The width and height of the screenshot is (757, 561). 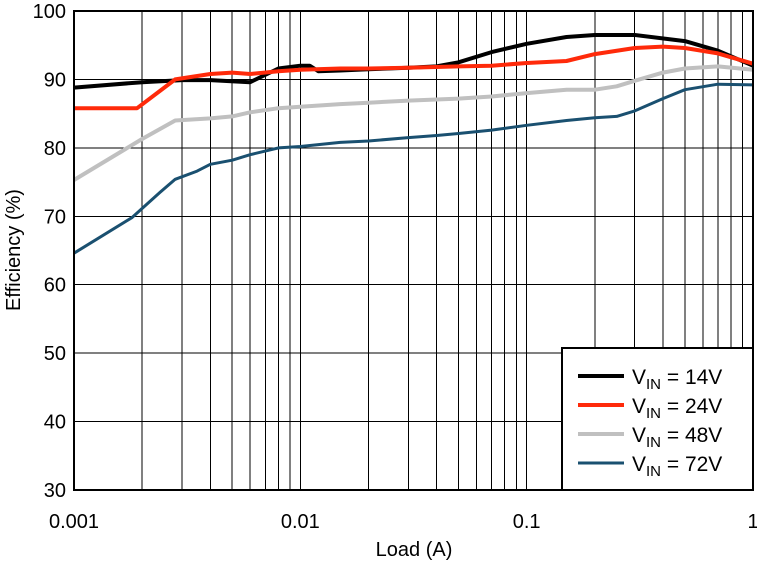 What do you see at coordinates (677, 408) in the screenshot?
I see `legend-label: VIN = 24V` at bounding box center [677, 408].